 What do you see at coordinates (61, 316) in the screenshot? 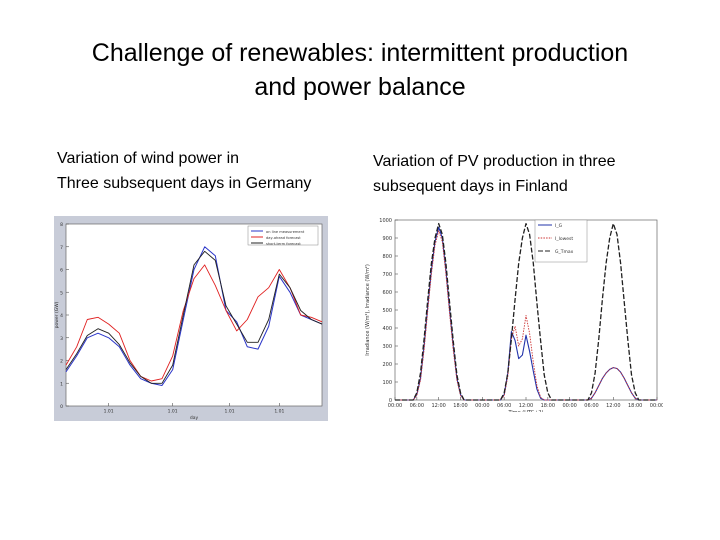
I see `y-tick-label: 4` at bounding box center [61, 316].